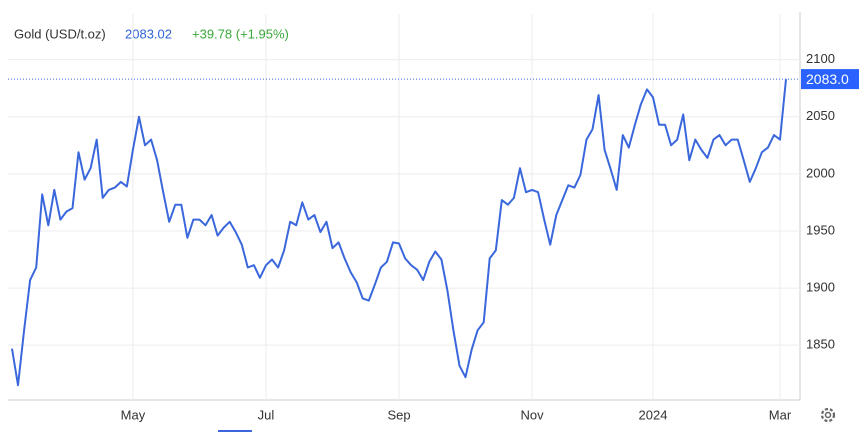 The height and width of the screenshot is (437, 863). I want to click on x-tick-label: Nov, so click(533, 414).